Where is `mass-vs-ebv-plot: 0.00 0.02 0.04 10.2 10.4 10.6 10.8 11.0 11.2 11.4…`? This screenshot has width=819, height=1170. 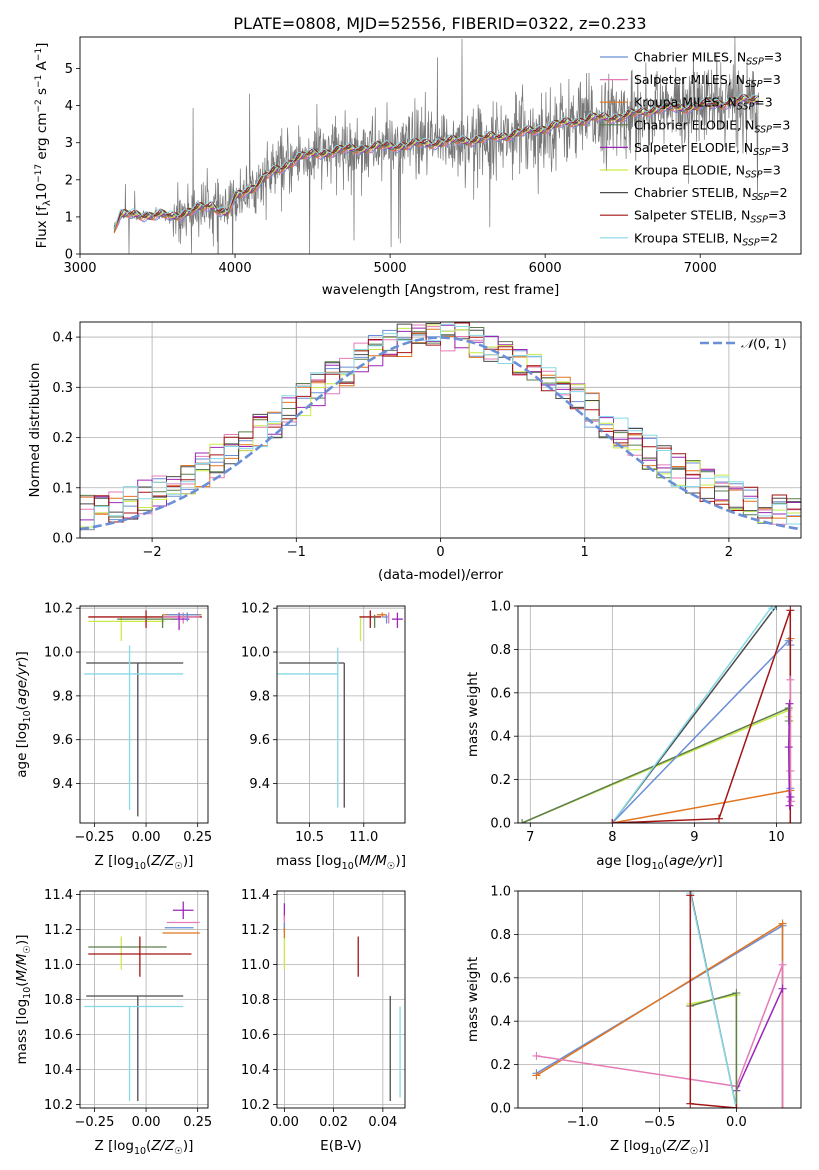
mass-vs-ebv-plot: 0.00 0.02 0.04 10.2 10.4 10.6 10.8 11.0 11.2 11.4… is located at coordinates (323, 1021).